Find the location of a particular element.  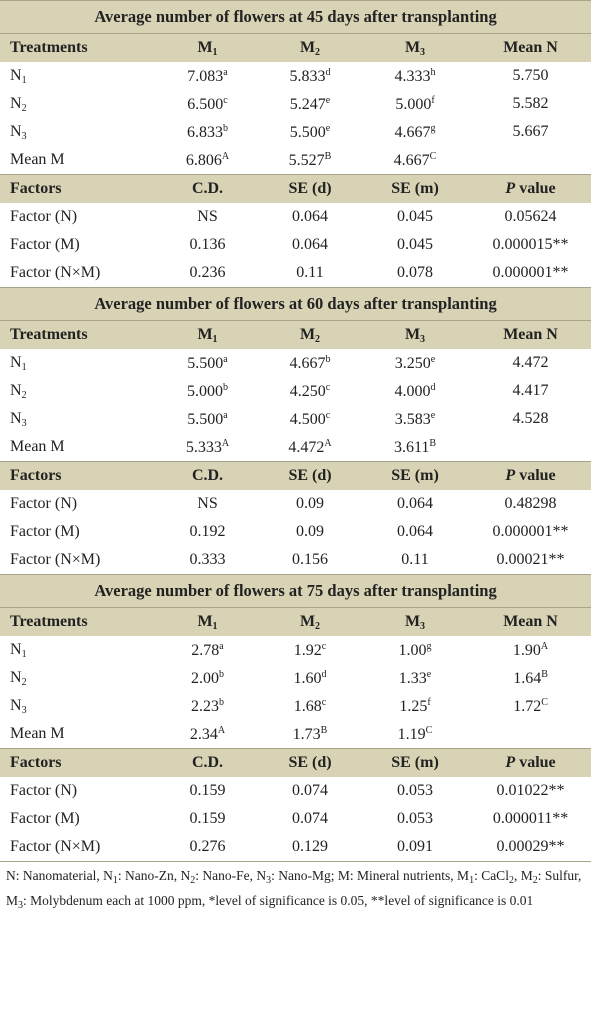

text-run: 4.333 is located at coordinates (412, 76).